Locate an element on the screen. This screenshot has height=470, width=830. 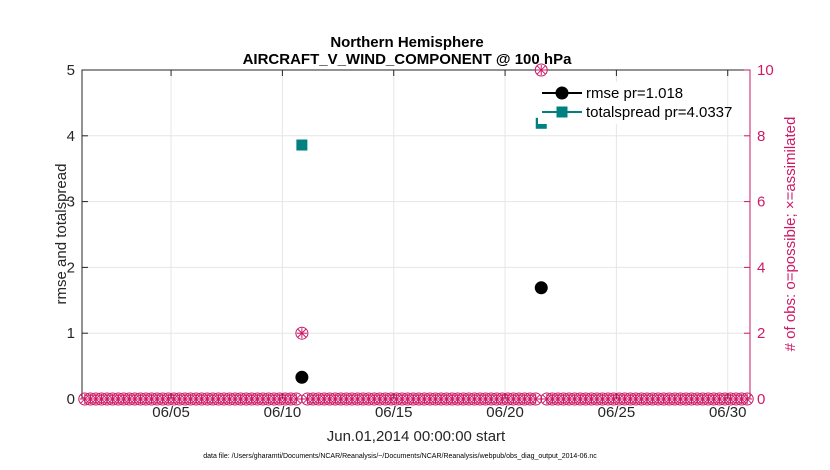
y-axis-label-right: # of obs: o=possible; ×=assimilated is located at coordinates (790, 234).